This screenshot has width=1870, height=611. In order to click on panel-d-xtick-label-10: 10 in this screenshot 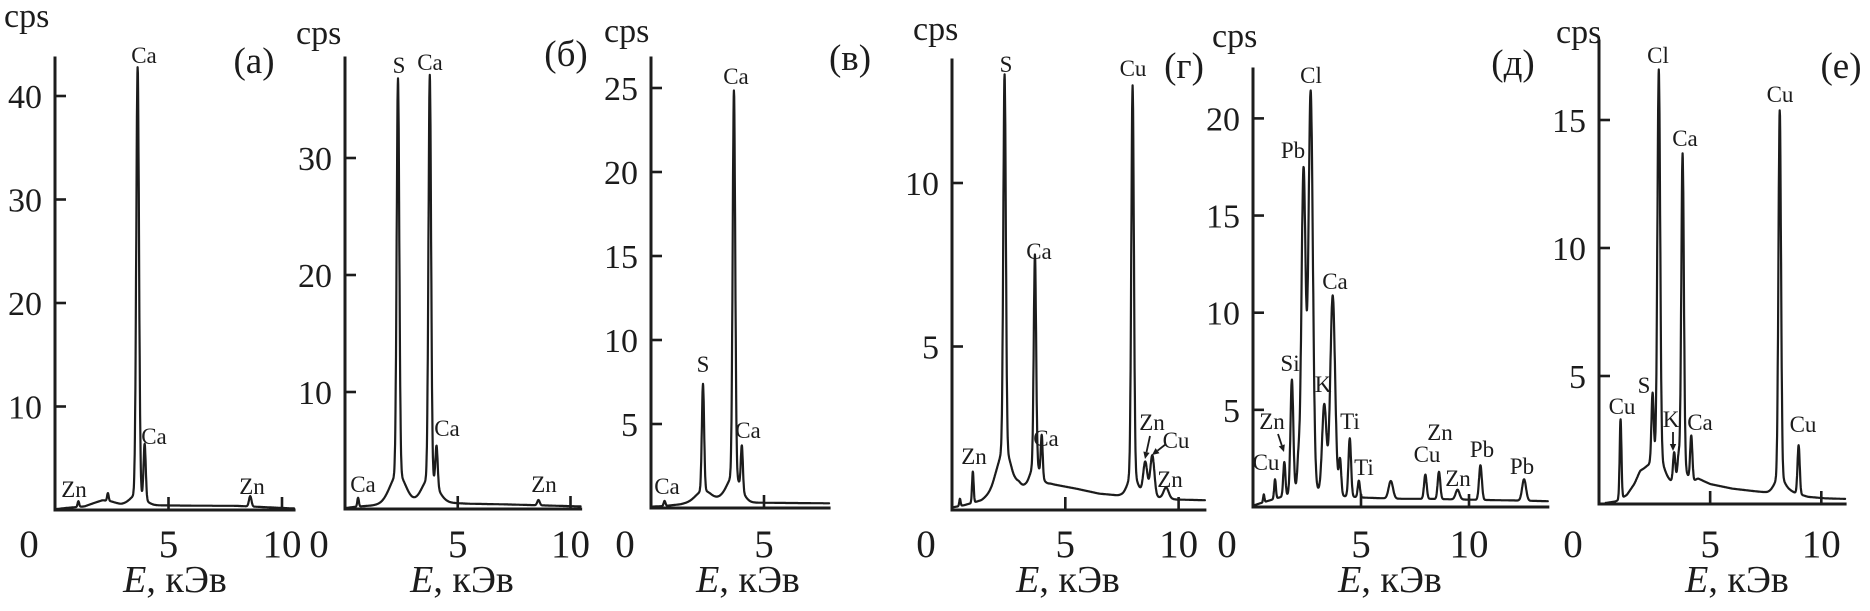, I will do `click(1178, 544)`.